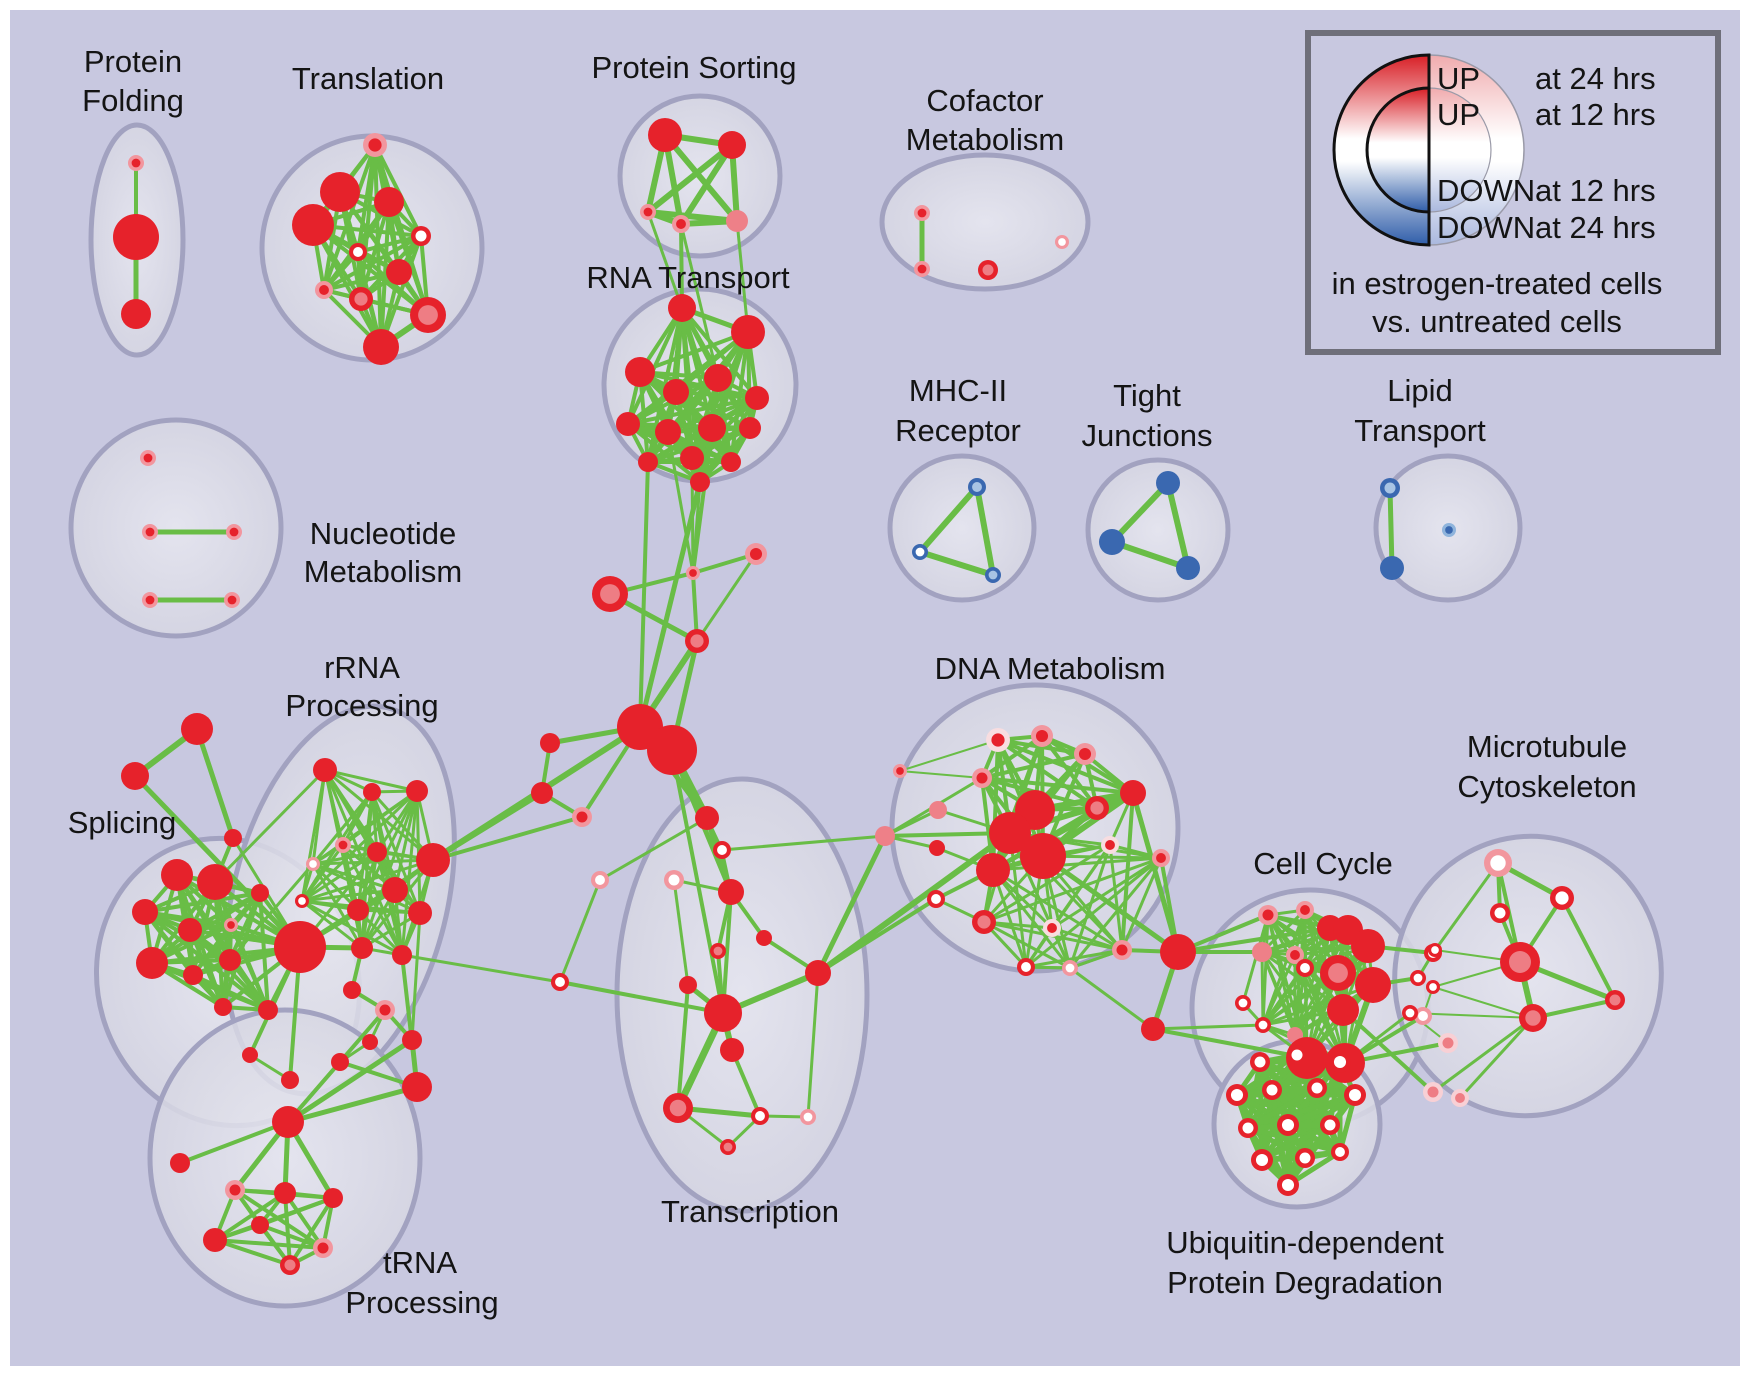 Image resolution: width=1750 pixels, height=1376 pixels. I want to click on edge-sp11-sp12, so click(264, 951).